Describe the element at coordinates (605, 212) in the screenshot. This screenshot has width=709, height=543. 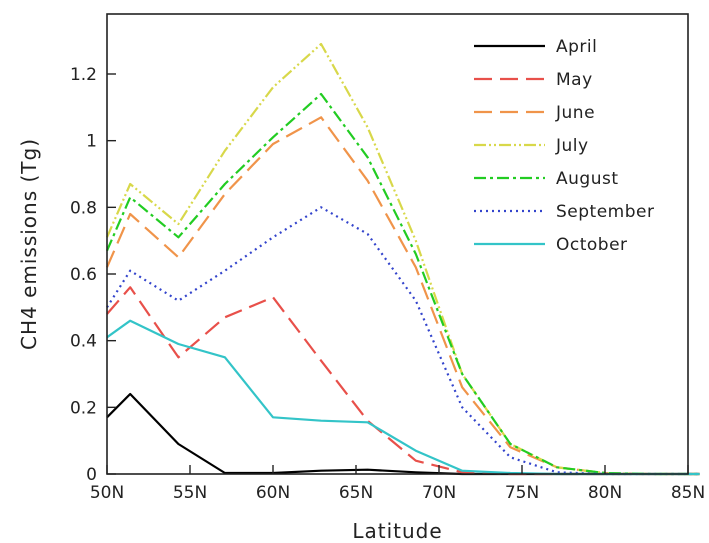
I see `legend-label-september: September` at that location.